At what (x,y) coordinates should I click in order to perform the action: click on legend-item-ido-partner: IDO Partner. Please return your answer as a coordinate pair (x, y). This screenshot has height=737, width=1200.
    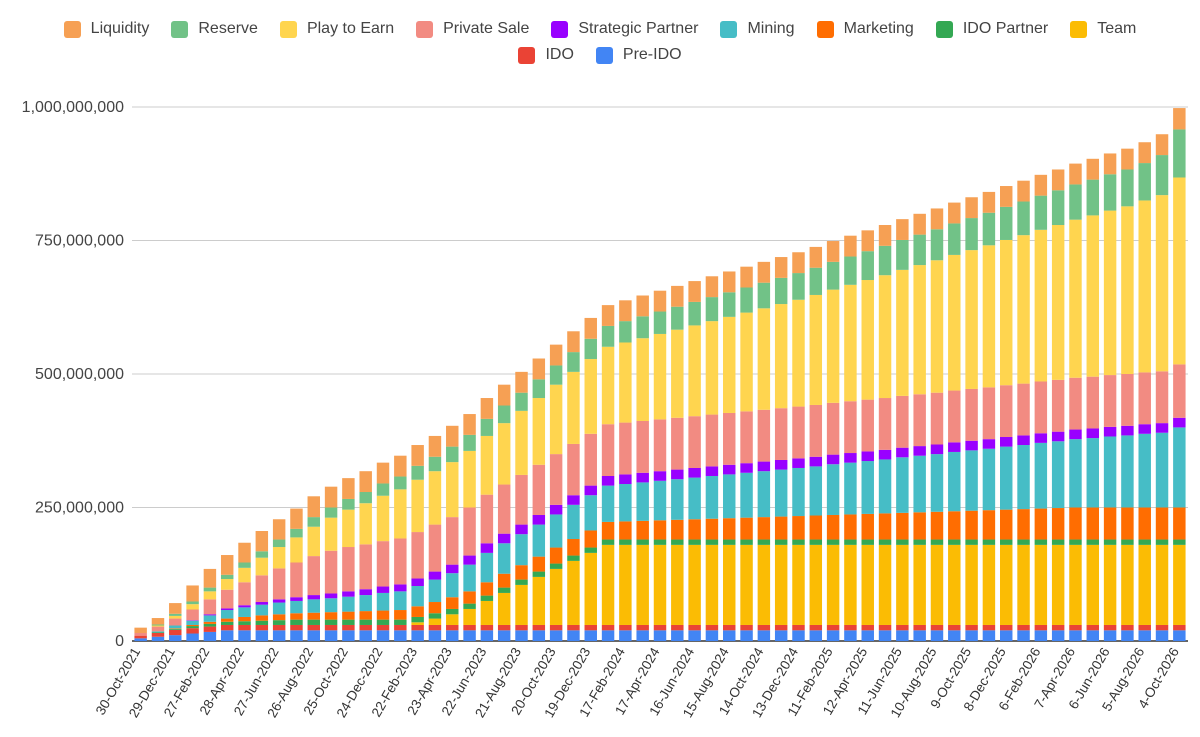
    Looking at the image, I should click on (991, 29).